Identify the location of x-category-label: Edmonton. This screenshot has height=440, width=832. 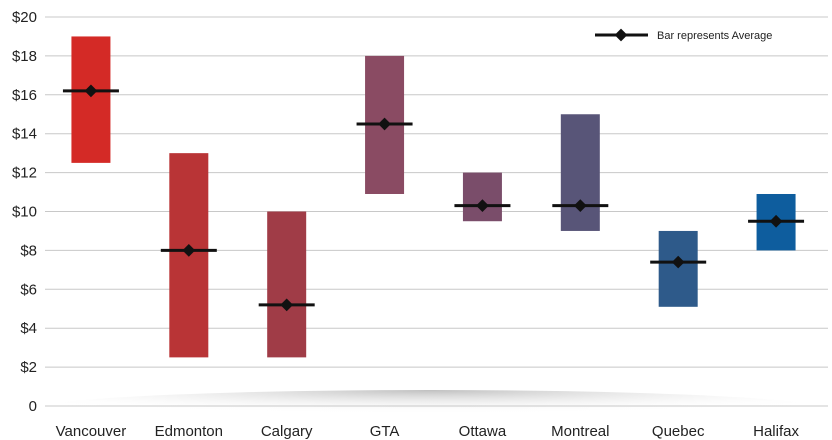
(189, 431).